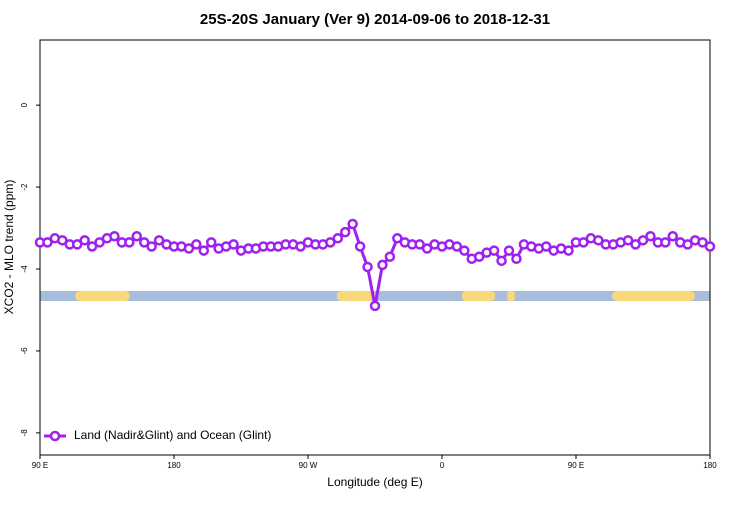 The height and width of the screenshot is (505, 750). What do you see at coordinates (442, 465) in the screenshot?
I see `x-tick-label: 0` at bounding box center [442, 465].